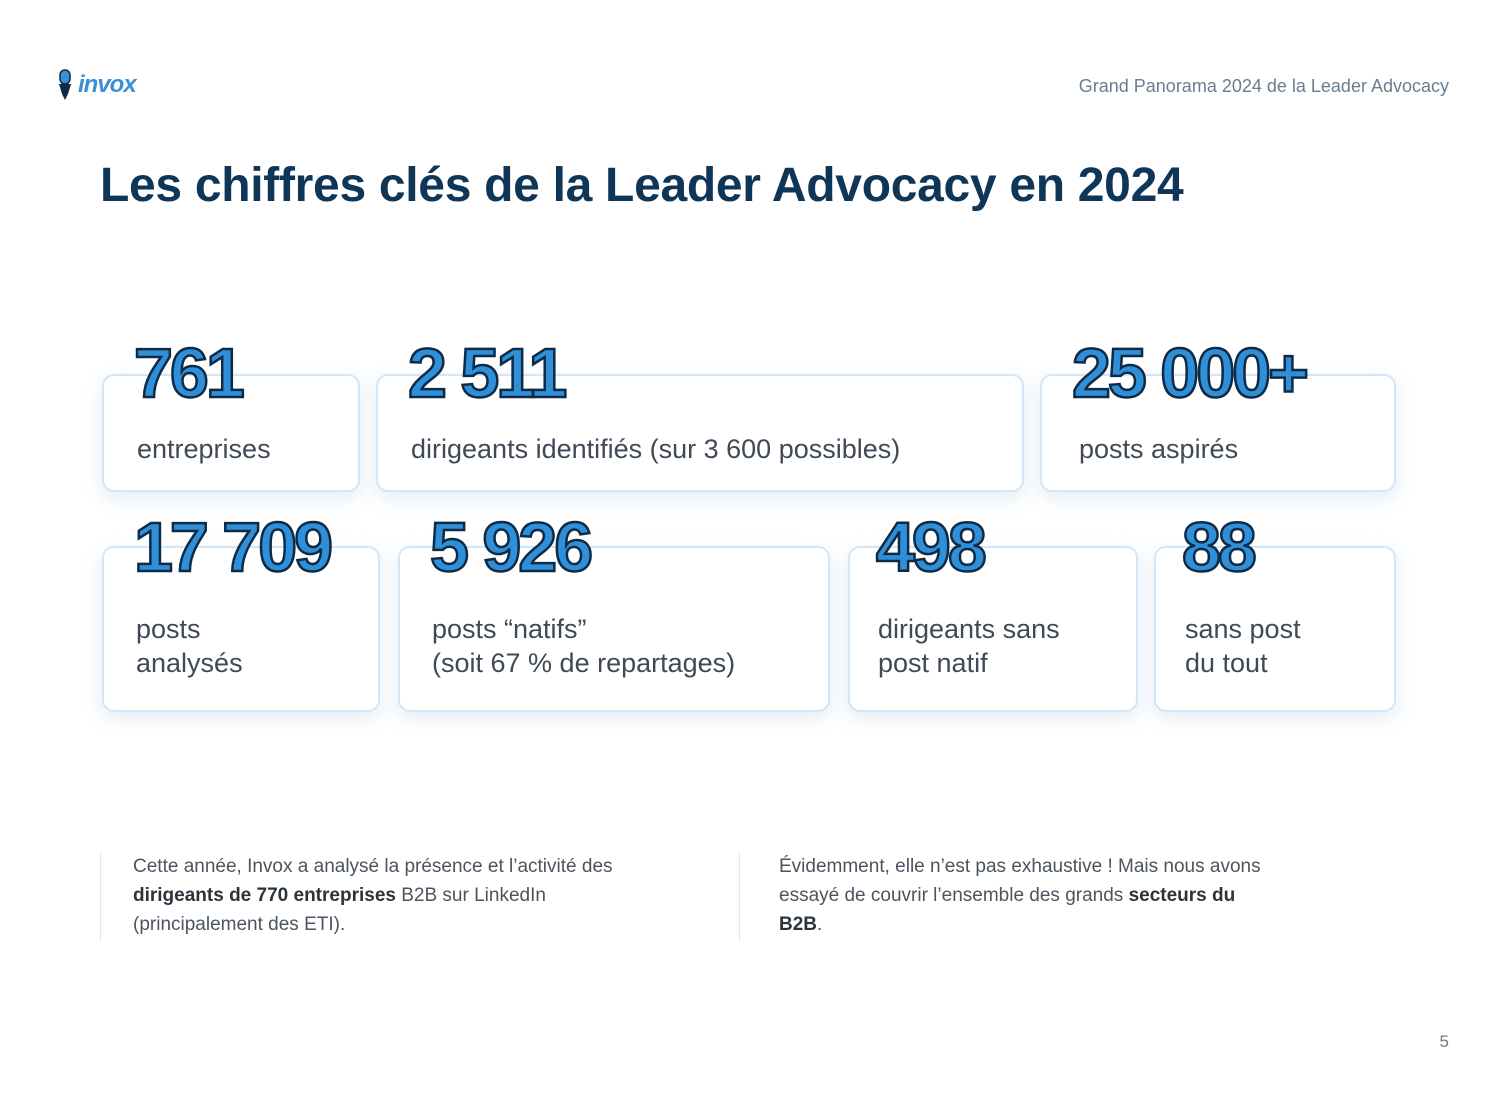 The image size is (1512, 1120). Describe the element at coordinates (1218, 433) in the screenshot. I see `stat-card-collected-posts` at that location.